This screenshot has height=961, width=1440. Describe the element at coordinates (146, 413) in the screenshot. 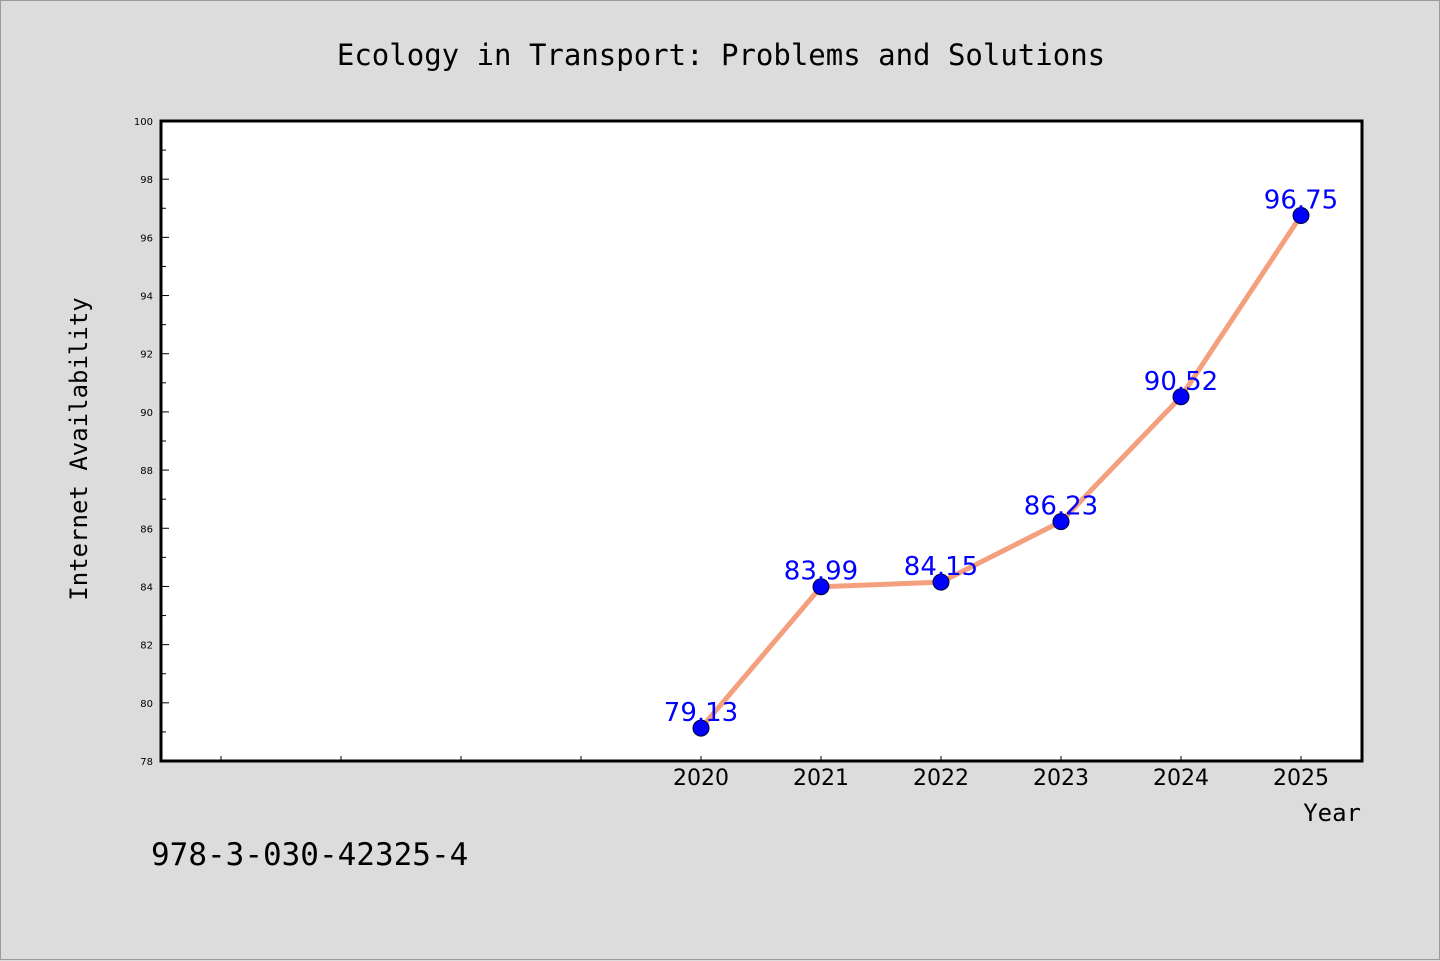

I see `y-tick-label: 90` at that location.